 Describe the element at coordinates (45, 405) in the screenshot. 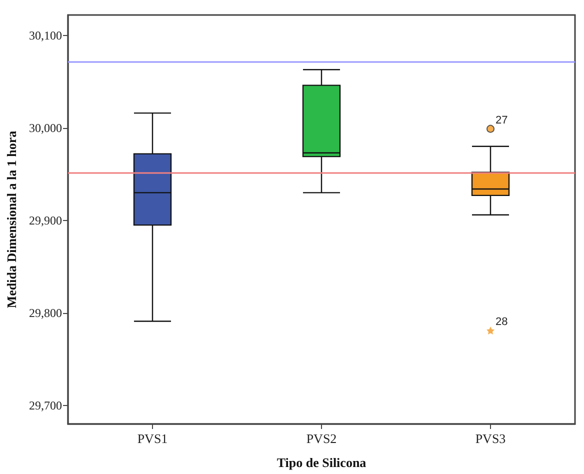

I see `y-tick-label: 29,700` at that location.